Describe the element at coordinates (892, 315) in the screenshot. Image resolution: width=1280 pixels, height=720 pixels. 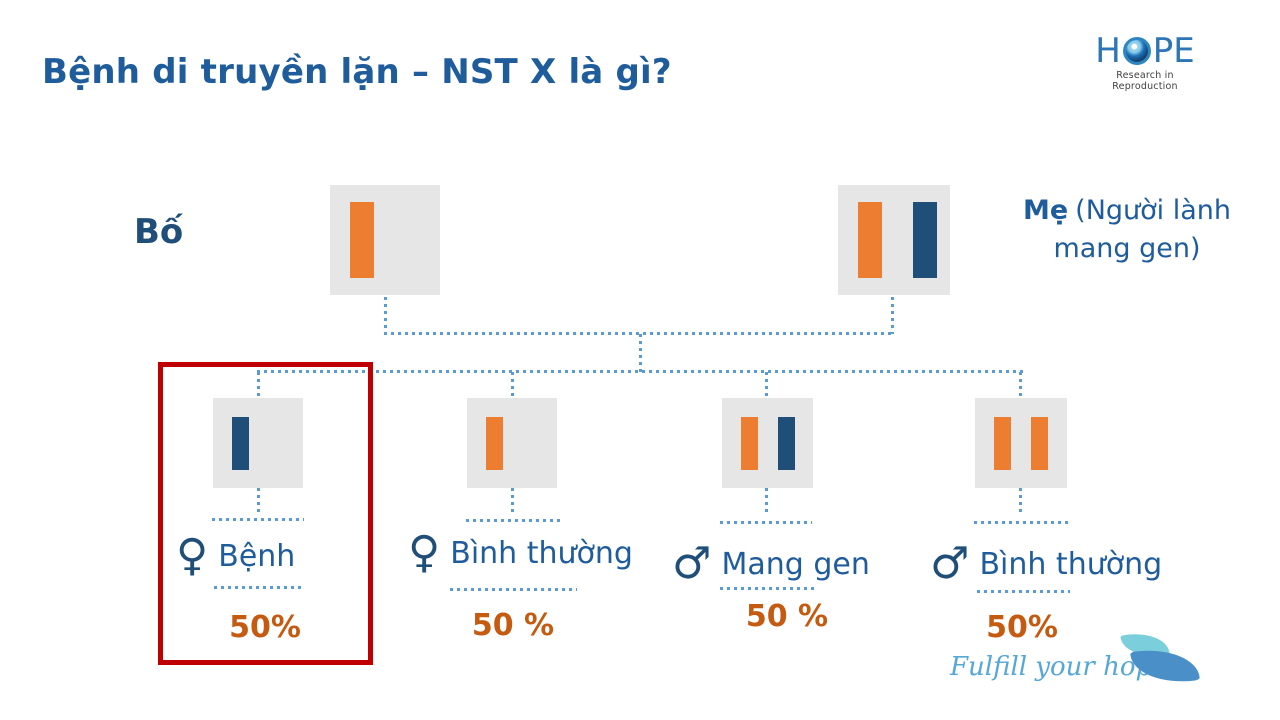
I see `mother-drop-line` at that location.